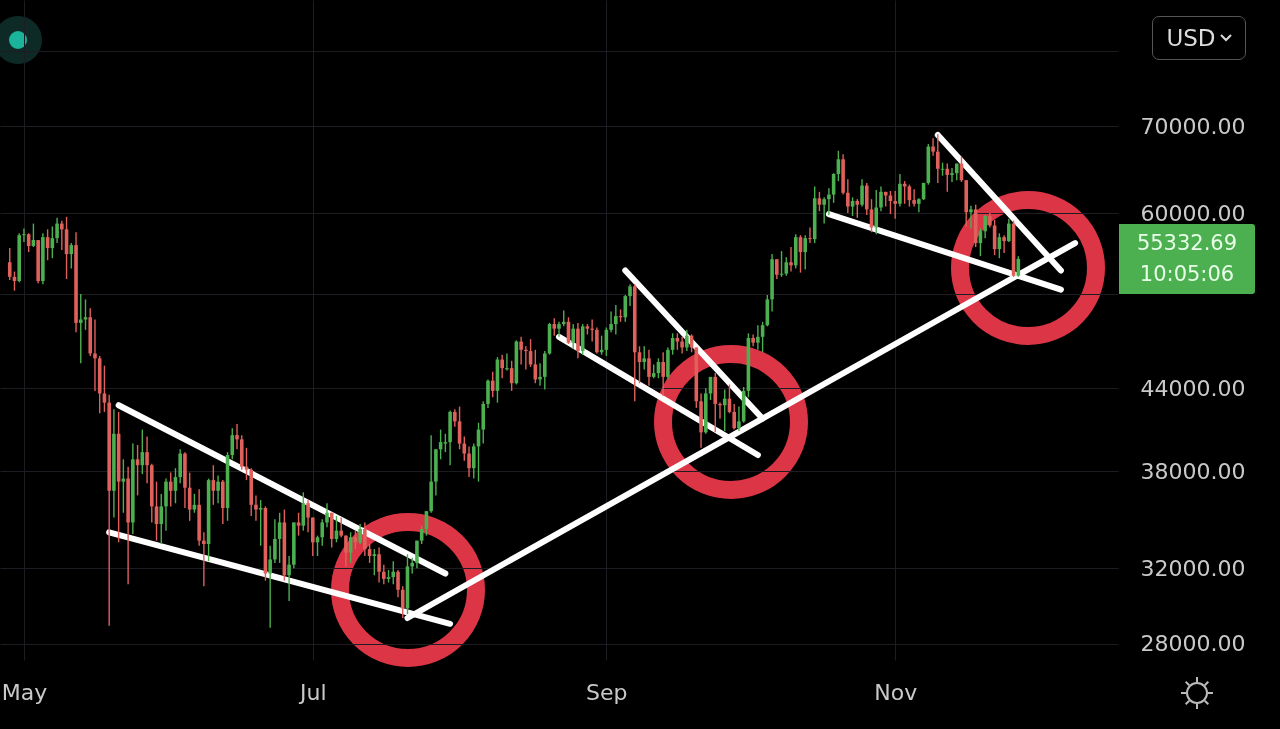  Describe the element at coordinates (312, 692) in the screenshot. I see `x-tick-label: Jul` at that location.